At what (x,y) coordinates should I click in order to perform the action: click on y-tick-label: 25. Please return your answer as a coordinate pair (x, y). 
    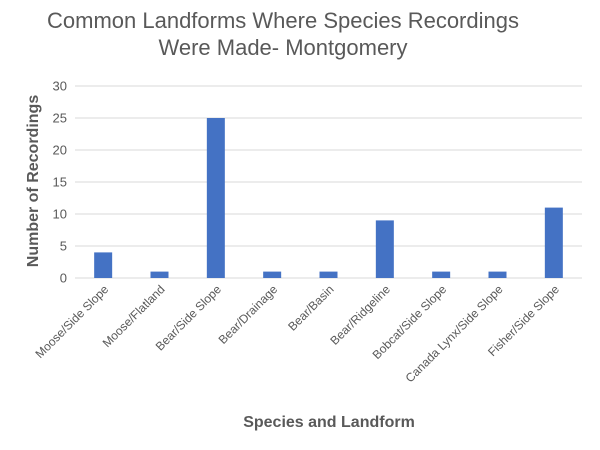
    Looking at the image, I should click on (60, 118).